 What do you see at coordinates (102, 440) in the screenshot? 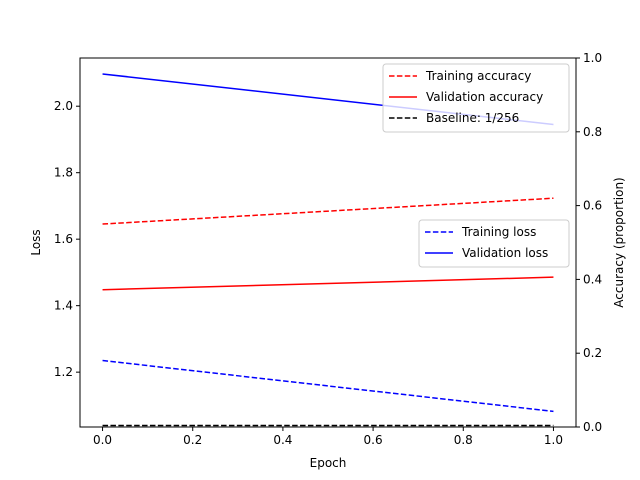
I see `x-tick-label: 0.0` at bounding box center [102, 440].